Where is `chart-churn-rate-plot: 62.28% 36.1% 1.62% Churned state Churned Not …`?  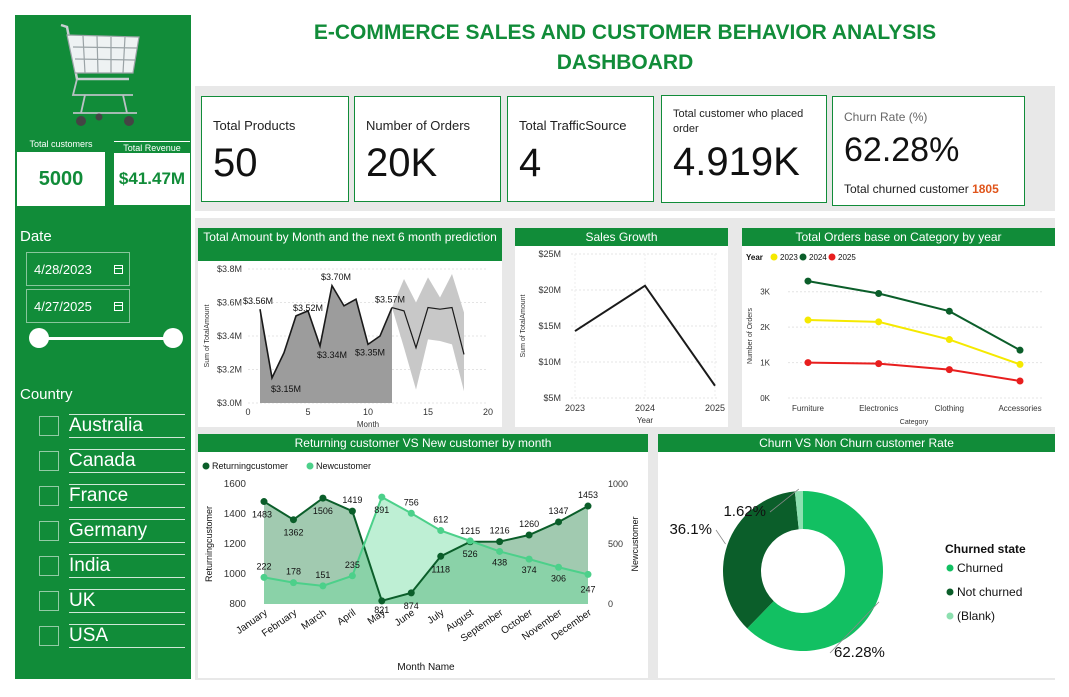
chart-churn-rate-plot: 62.28% 36.1% 1.62% Churned state Churned Not … is located at coordinates (847, 574).